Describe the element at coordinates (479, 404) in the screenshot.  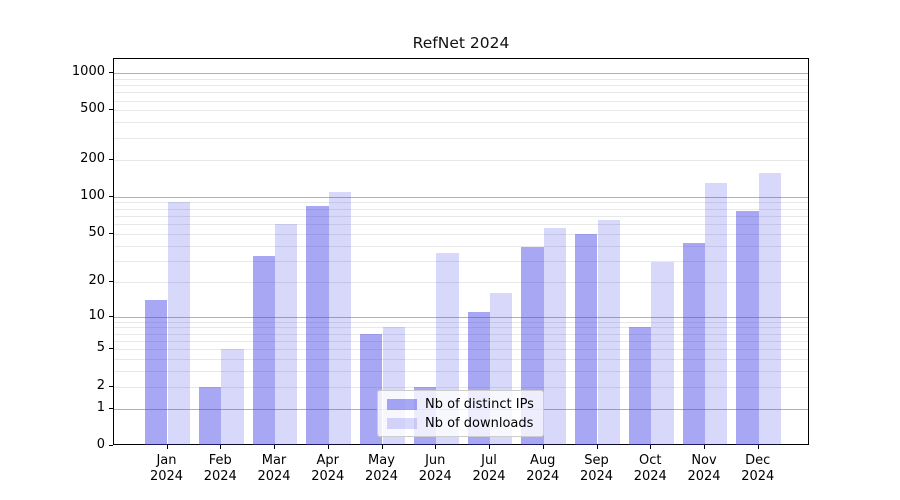
I see `legend-label-nb-of-distinct-ips: Nb of distinct IPs` at that location.